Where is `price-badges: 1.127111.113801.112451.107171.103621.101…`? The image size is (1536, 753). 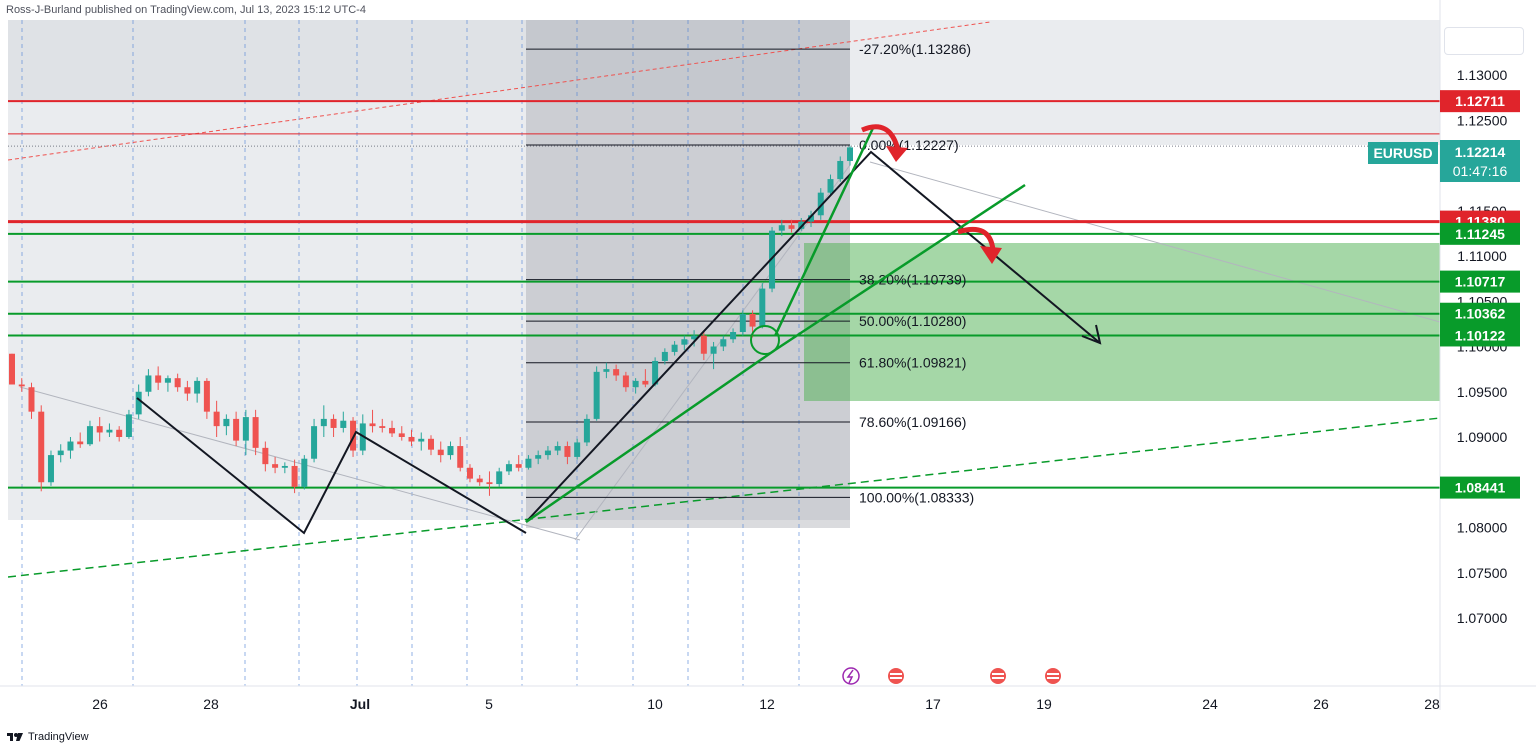 price-badges: 1.127111.113801.112451.107171.103621.101… is located at coordinates (1480, 294).